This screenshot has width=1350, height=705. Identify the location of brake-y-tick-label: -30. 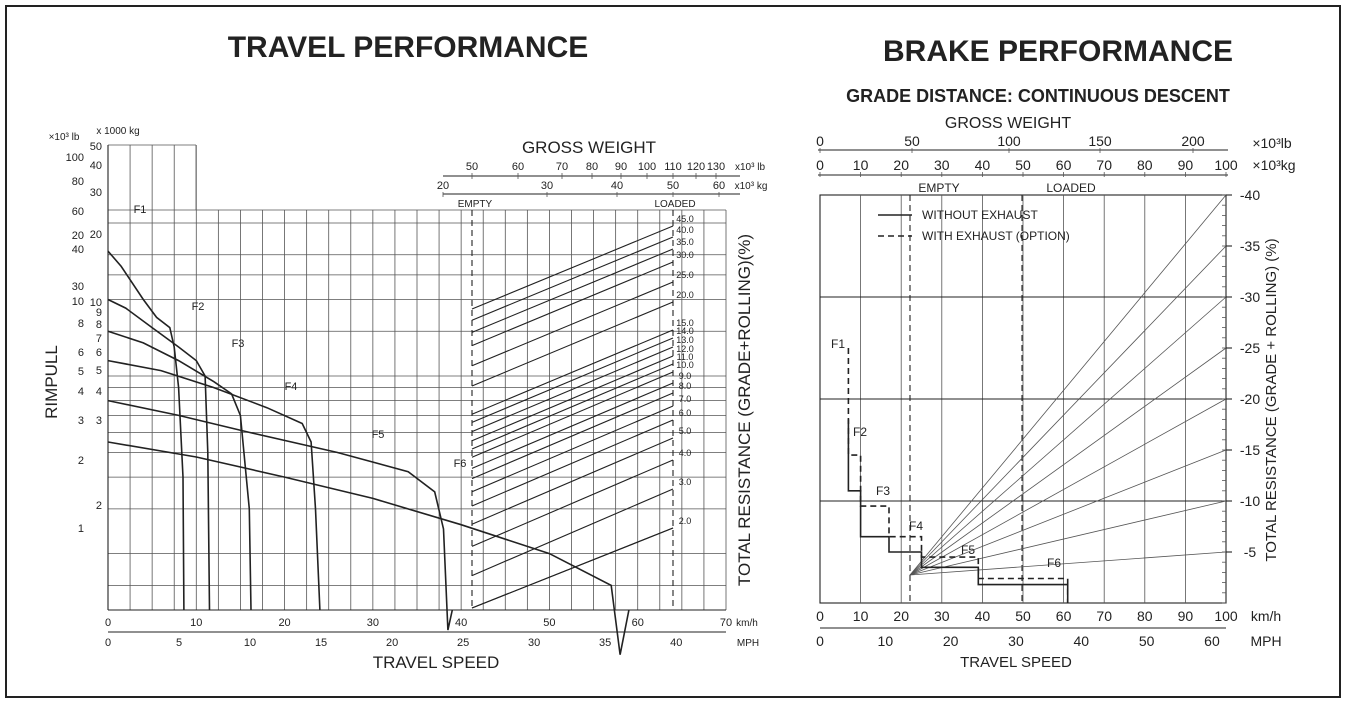
(1250, 297).